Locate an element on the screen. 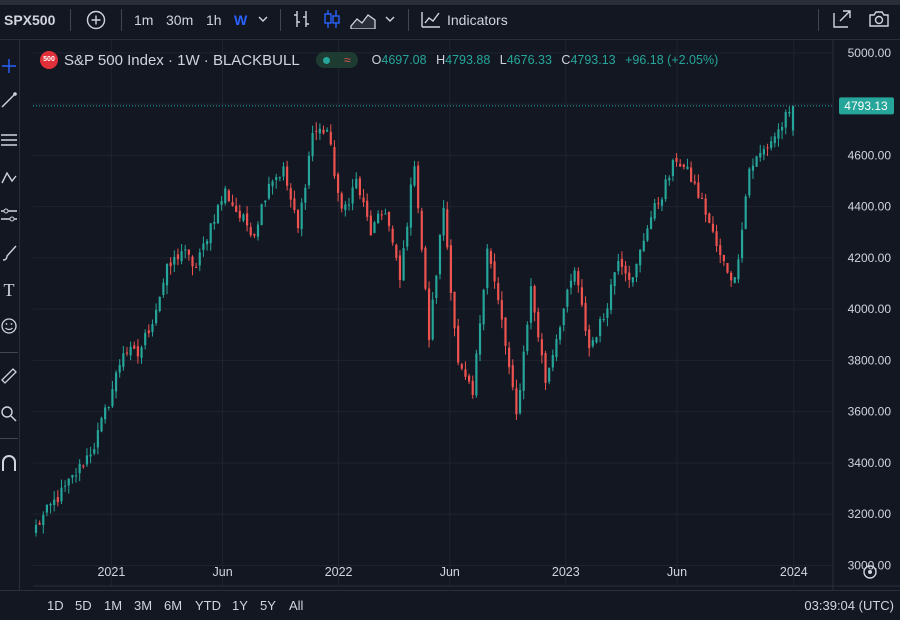  range-5d: 5D is located at coordinates (83, 605).